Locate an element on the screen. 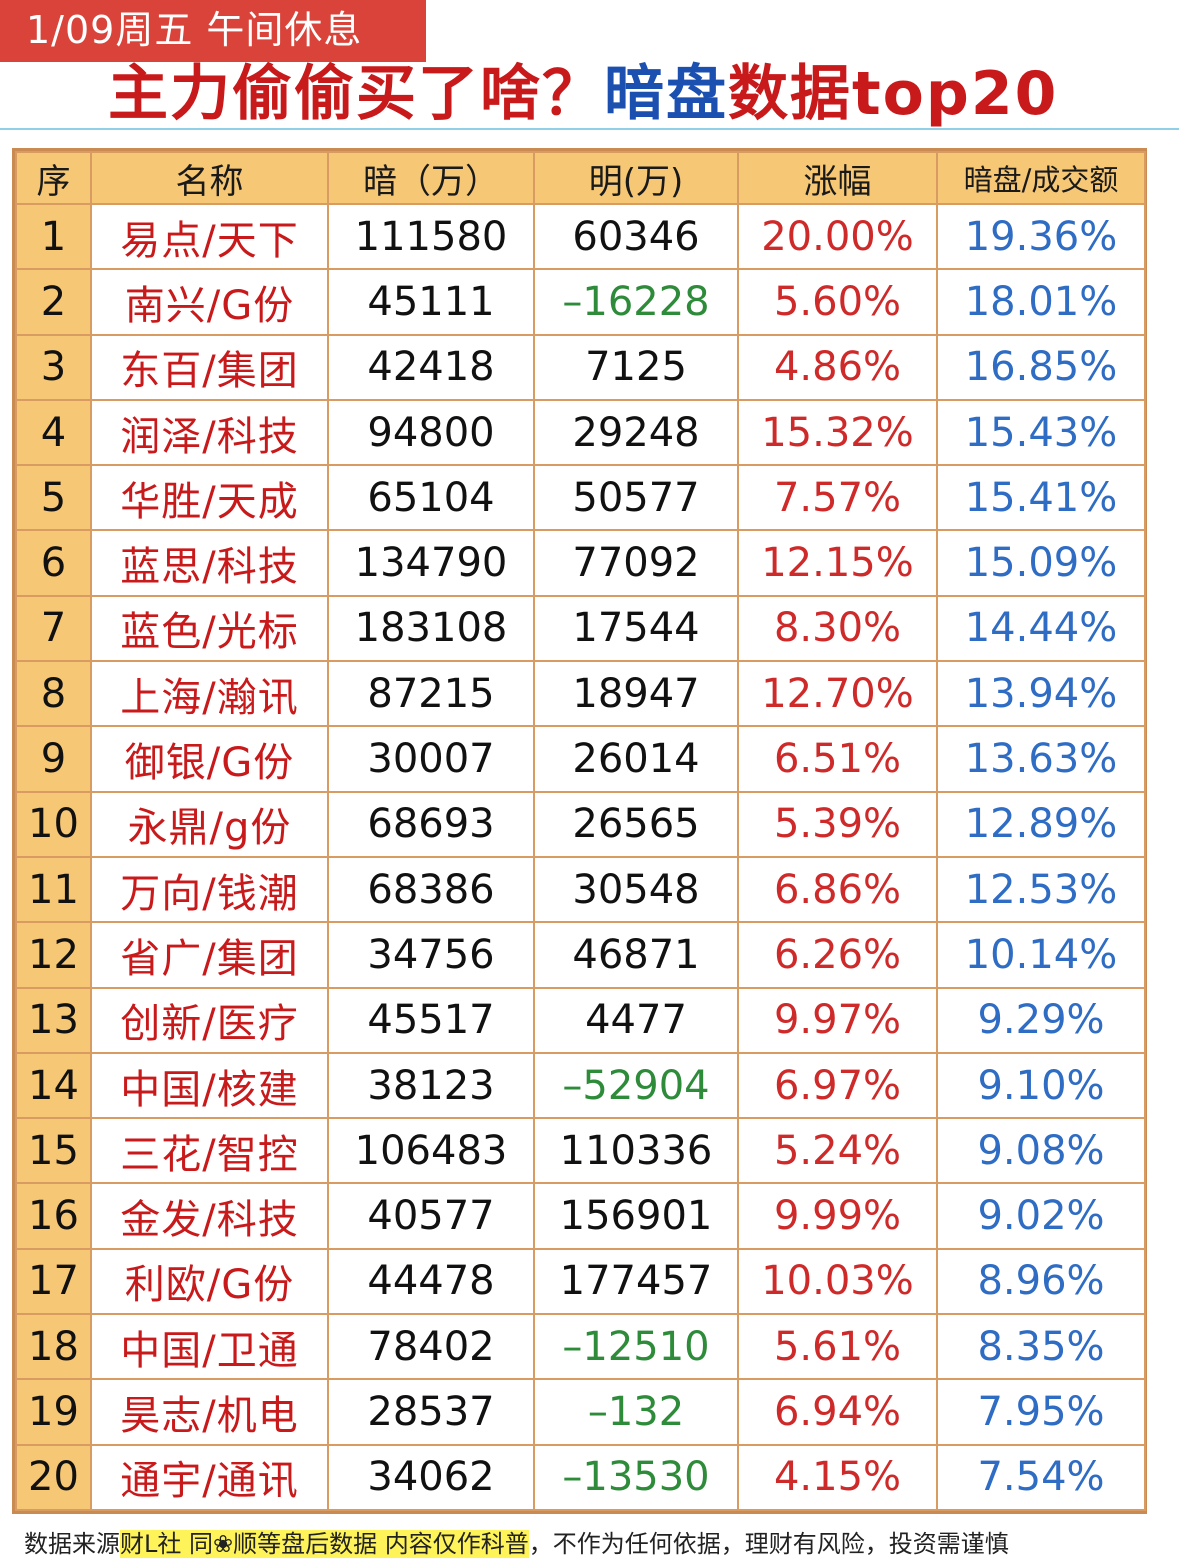  stock-name: 万向/钱潮 is located at coordinates (209, 889).